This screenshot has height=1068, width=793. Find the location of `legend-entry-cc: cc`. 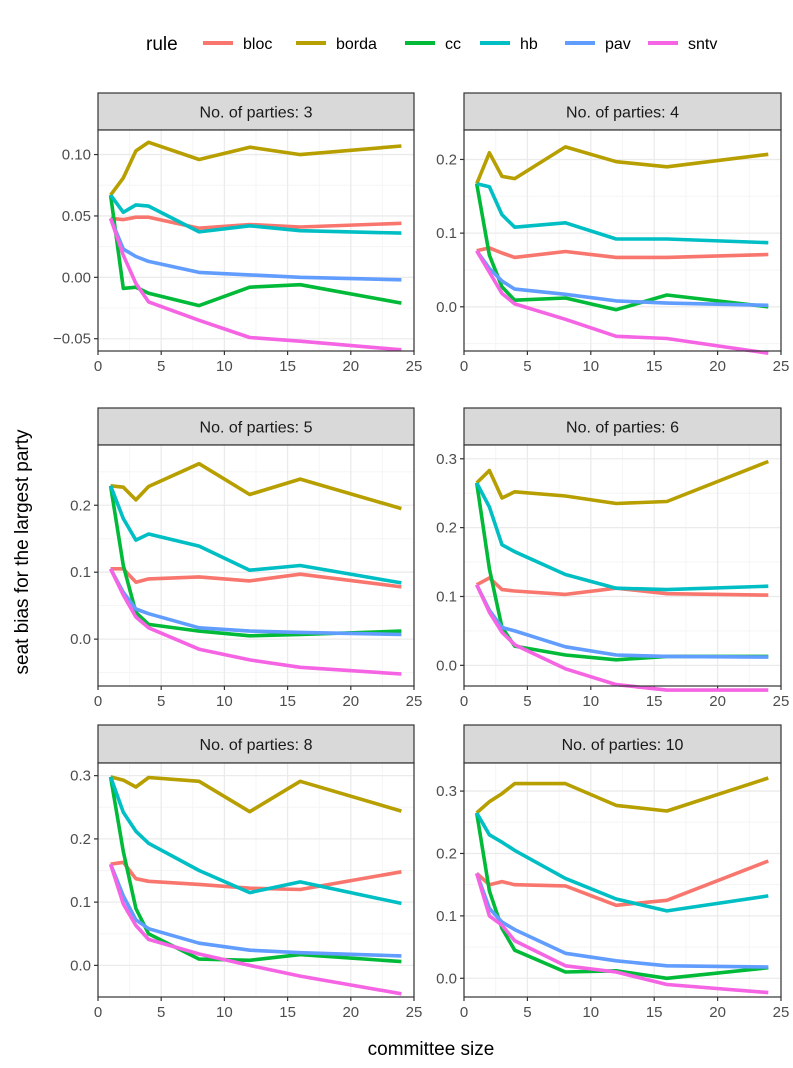

legend-entry-cc: cc is located at coordinates (433, 44).